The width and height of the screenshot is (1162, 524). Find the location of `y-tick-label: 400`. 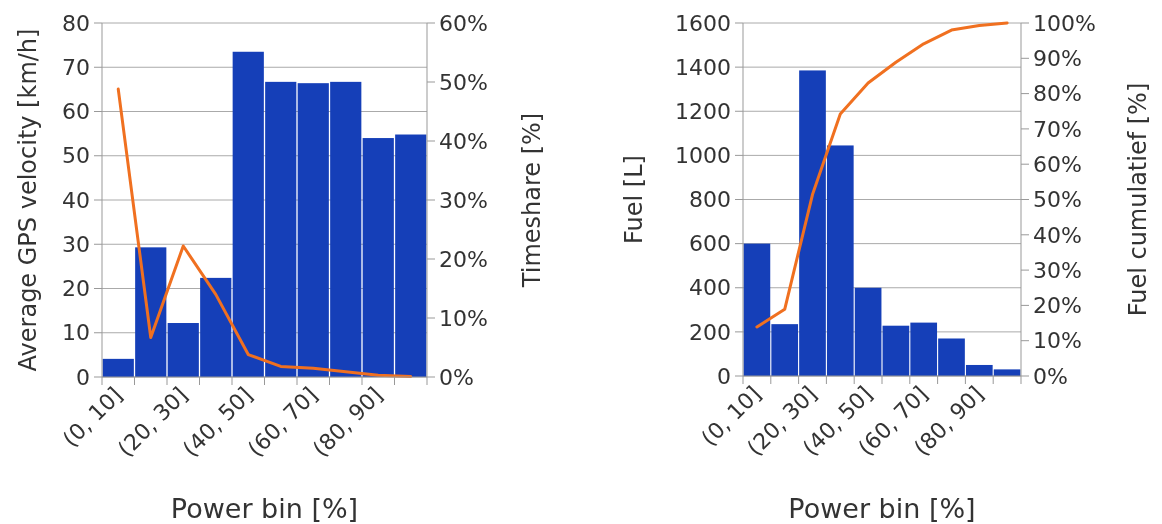

y-tick-label: 400 is located at coordinates (710, 288).